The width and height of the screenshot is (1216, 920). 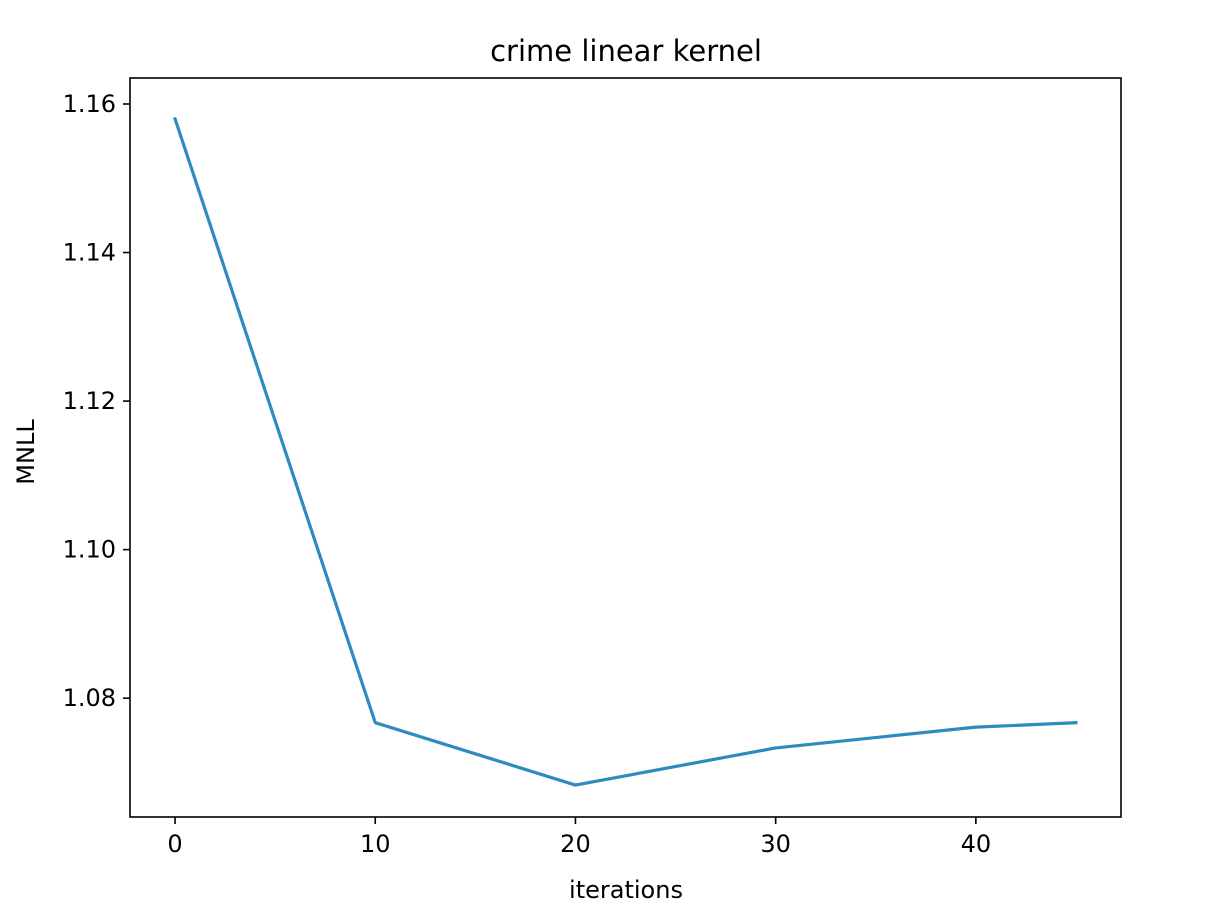 I want to click on y-tick-label: 1.10, so click(x=89, y=550).